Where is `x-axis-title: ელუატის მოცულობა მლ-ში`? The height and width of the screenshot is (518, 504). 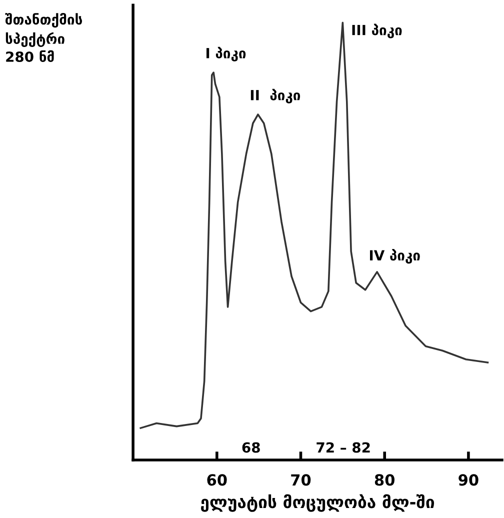
x-axis-title: ელუატის მოცულობა მლ-ში is located at coordinates (317, 503).